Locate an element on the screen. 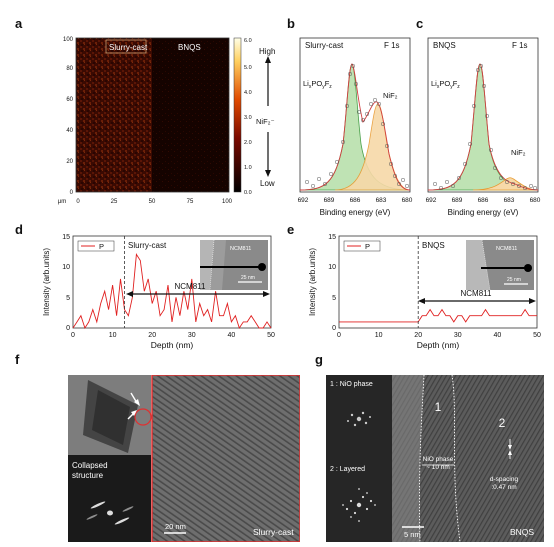 The width and height of the screenshot is (554, 547). d-ylabel: Intensity (arb.units) is located at coordinates (46, 282).